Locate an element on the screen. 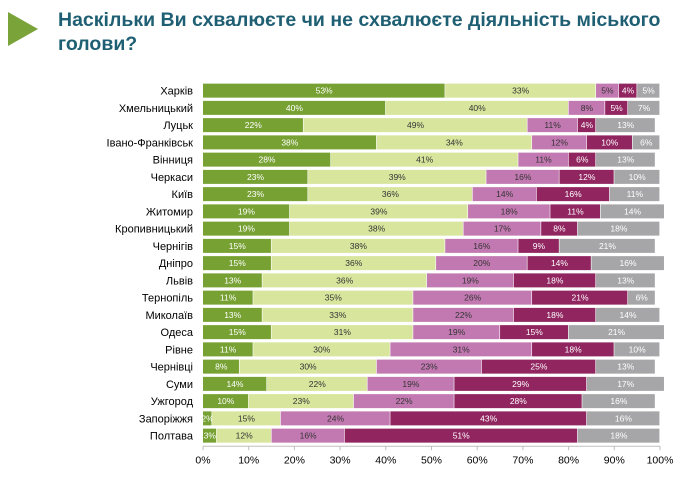 The width and height of the screenshot is (684, 490). category-label: Чернігів is located at coordinates (173, 247).